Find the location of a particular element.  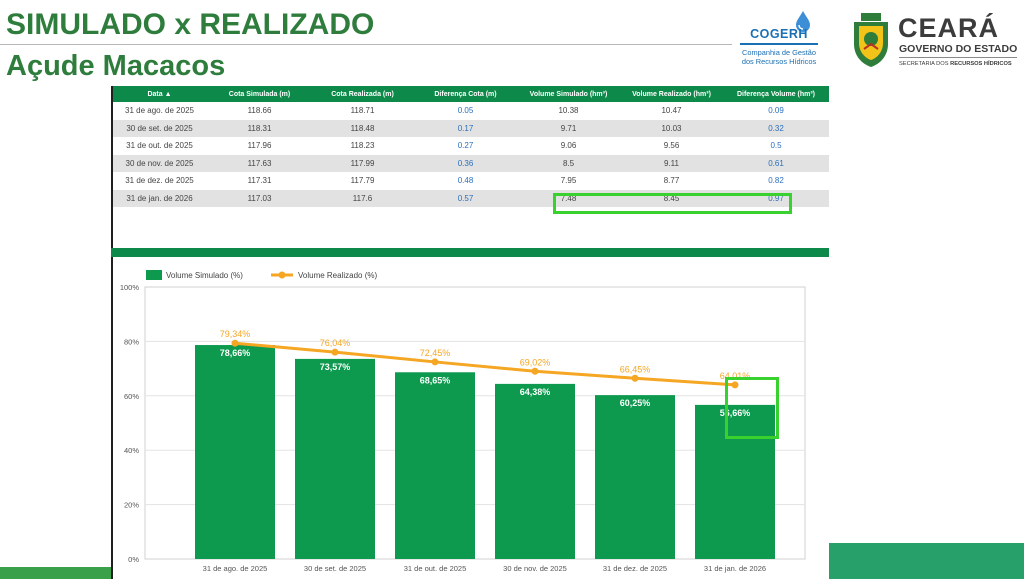

chart-highlight-box is located at coordinates (752, 408).